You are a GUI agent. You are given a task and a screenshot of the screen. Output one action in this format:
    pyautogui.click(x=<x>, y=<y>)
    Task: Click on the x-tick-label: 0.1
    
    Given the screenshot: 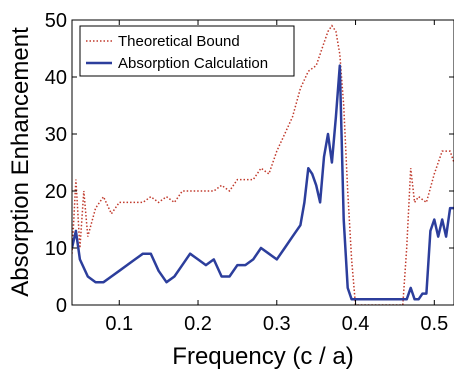 What is the action you would take?
    pyautogui.click(x=119, y=324)
    